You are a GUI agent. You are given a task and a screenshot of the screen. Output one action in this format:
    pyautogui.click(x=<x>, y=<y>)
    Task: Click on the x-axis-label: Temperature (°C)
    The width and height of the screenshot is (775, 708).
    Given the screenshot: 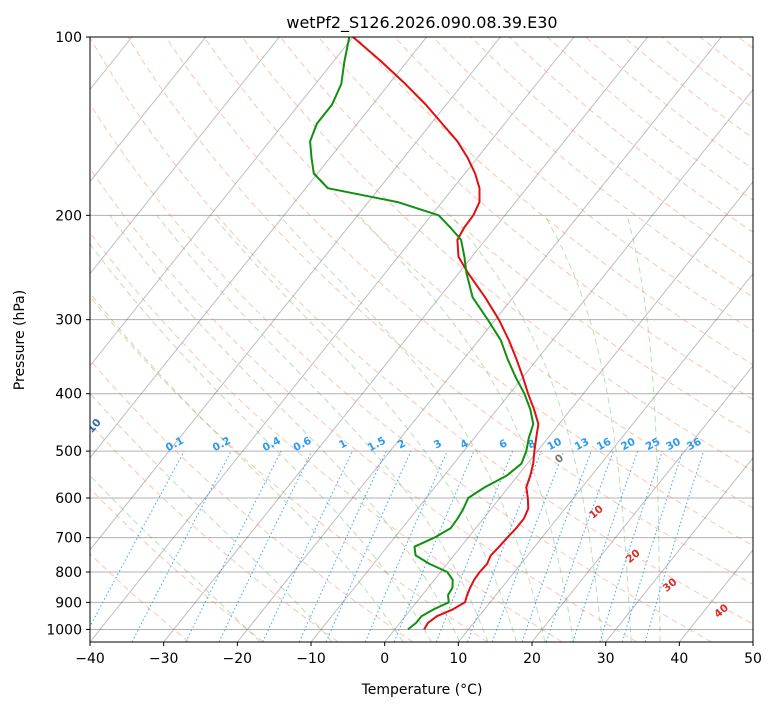 What is the action you would take?
    pyautogui.click(x=422, y=690)
    